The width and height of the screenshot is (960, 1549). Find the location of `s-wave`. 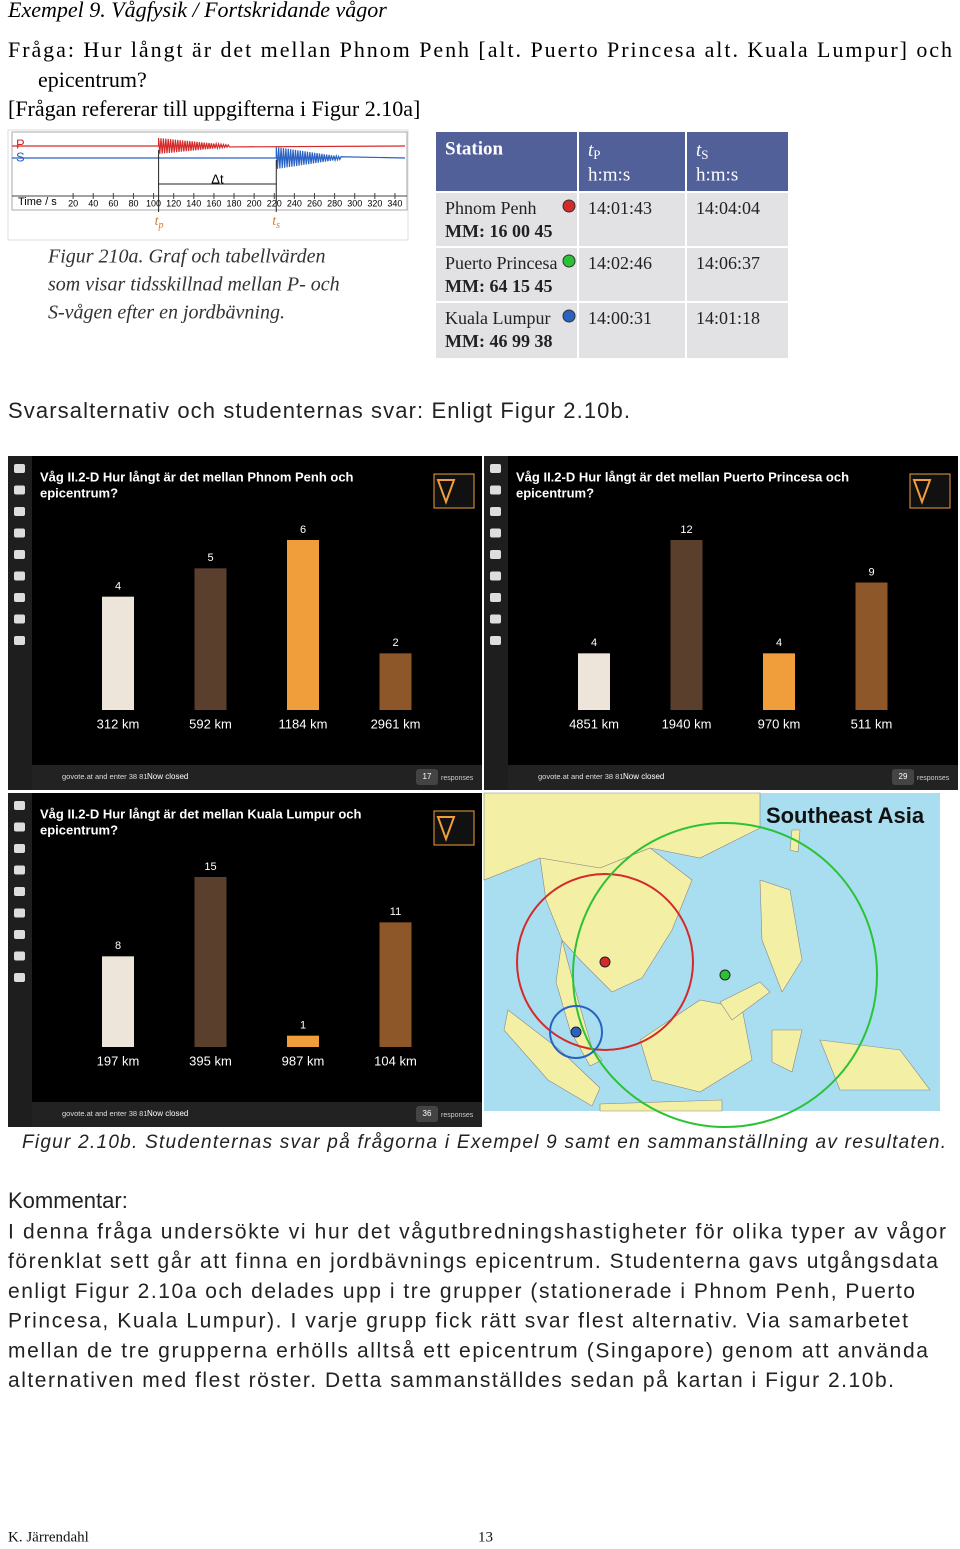

s-wave is located at coordinates (209, 157).